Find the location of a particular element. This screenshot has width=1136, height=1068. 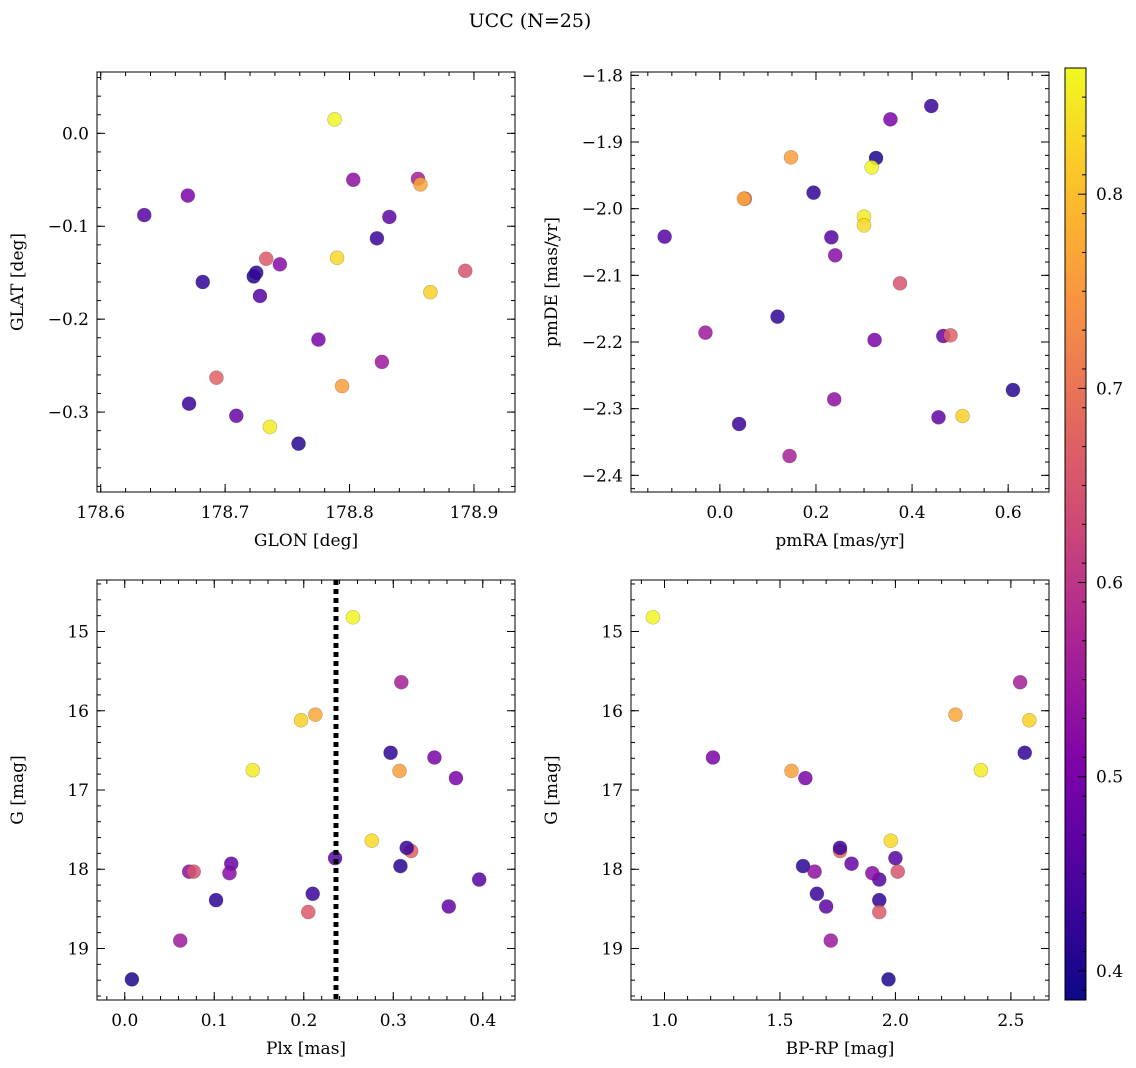

y-tick-label: −0.1 is located at coordinates (68, 227).